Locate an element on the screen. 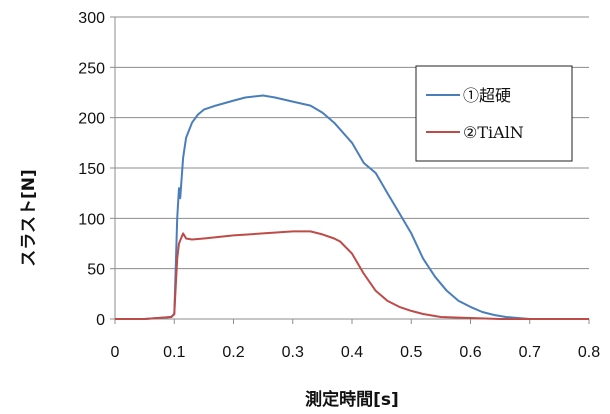  y-axis-title: スラスト[N] is located at coordinates (29, 217).